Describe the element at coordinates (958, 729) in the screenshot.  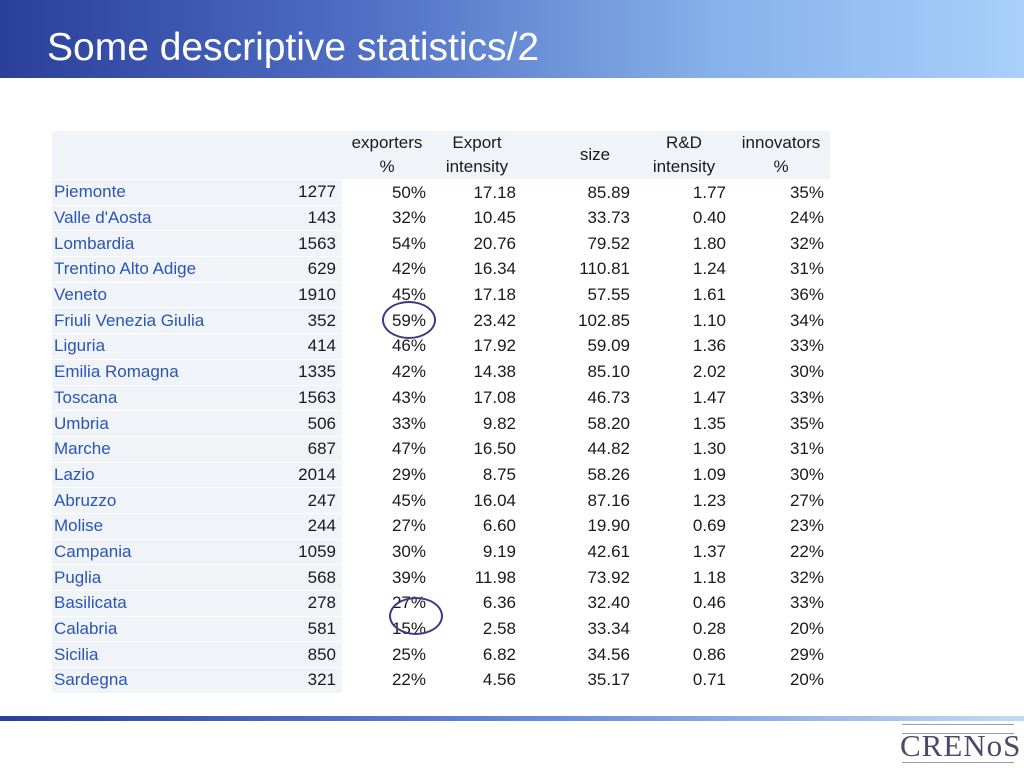
I see `logo-top-rule` at that location.